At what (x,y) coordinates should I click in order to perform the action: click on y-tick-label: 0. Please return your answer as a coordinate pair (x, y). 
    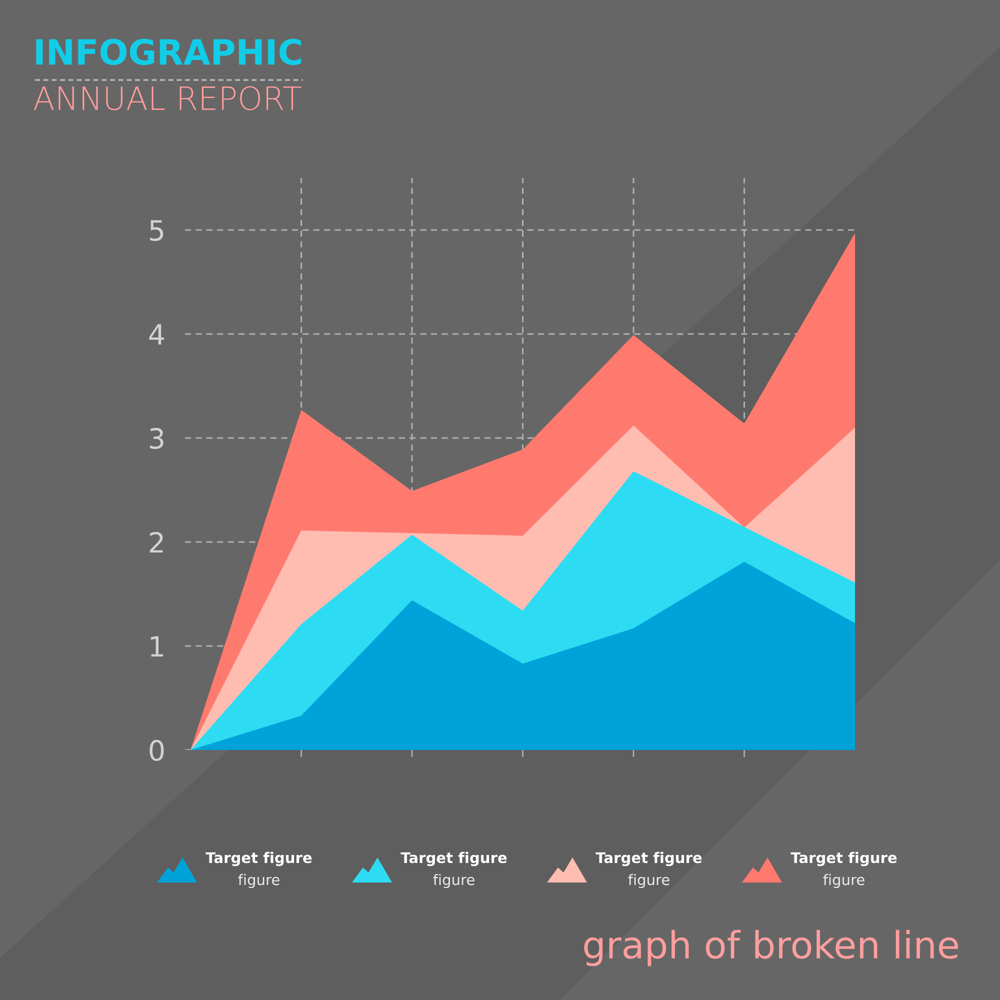
    Looking at the image, I should click on (157, 750).